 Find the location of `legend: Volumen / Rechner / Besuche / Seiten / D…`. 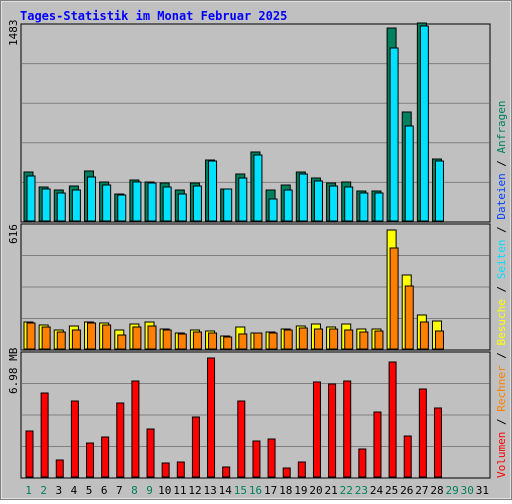

legend: Volumen / Rechner / Besuche / Seiten / D… is located at coordinates (501, 289).